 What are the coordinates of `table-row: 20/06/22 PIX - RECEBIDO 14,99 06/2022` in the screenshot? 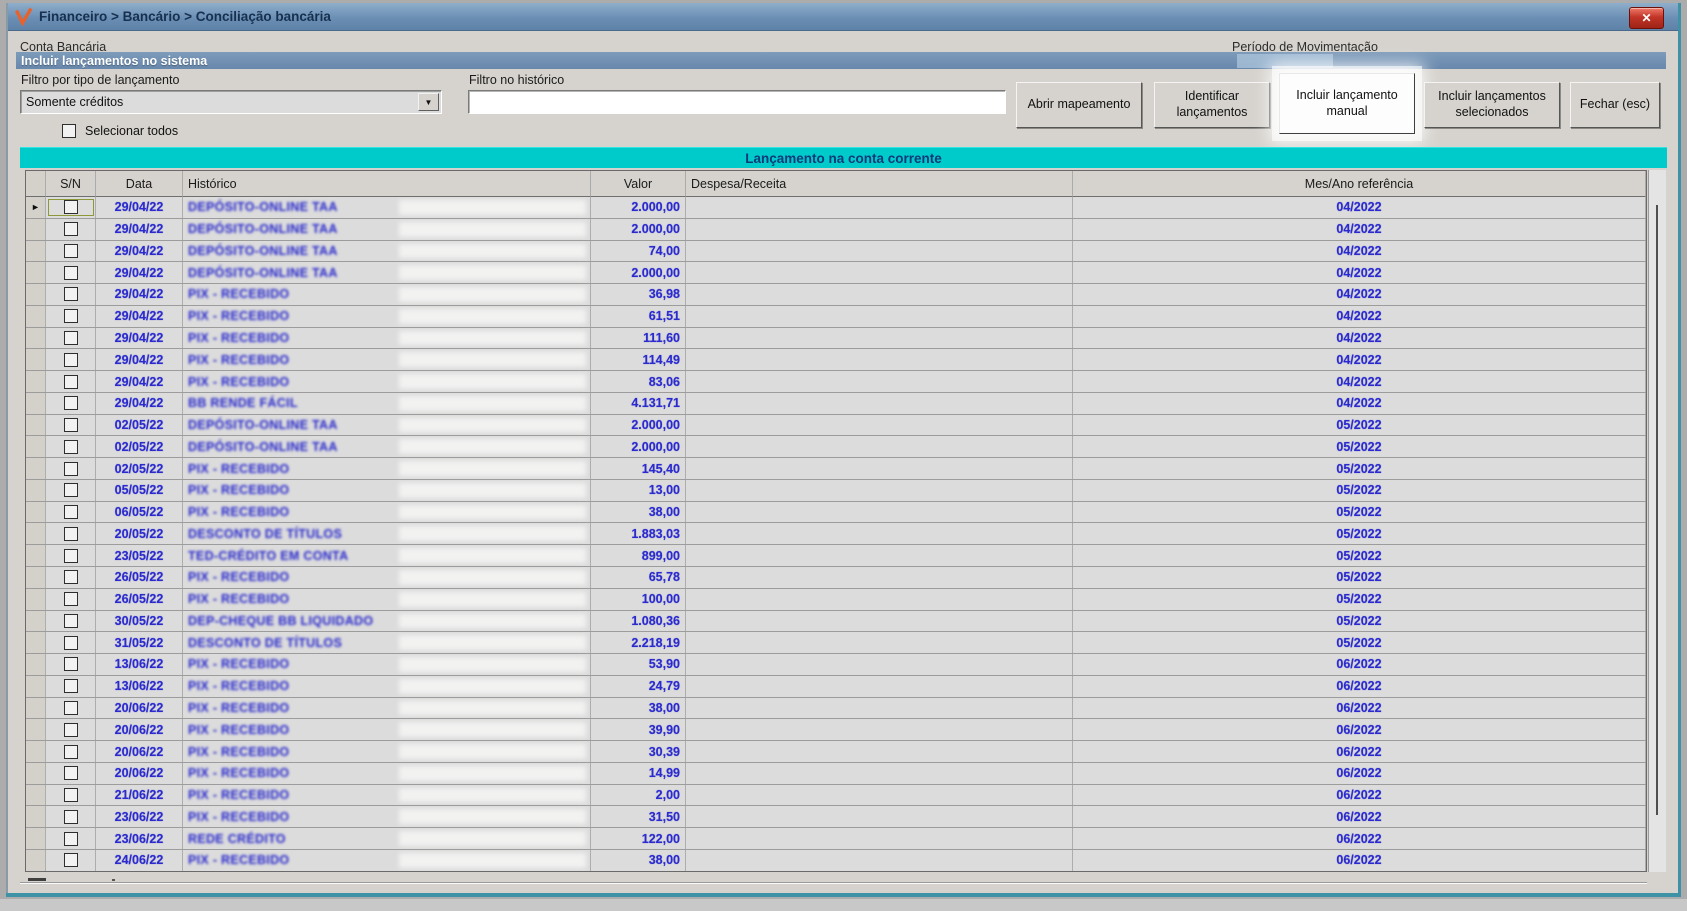 It's located at (836, 773).